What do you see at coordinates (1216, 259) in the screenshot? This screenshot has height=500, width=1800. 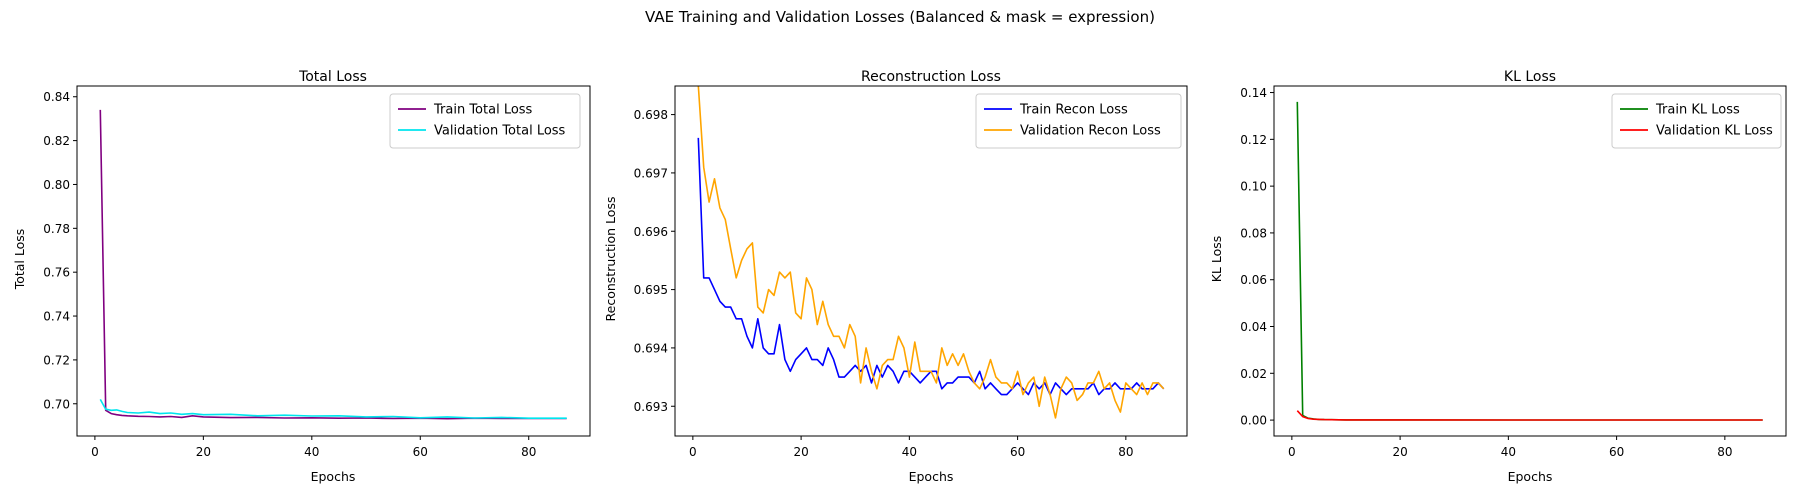 I see `y-axis-label: KL Loss` at bounding box center [1216, 259].